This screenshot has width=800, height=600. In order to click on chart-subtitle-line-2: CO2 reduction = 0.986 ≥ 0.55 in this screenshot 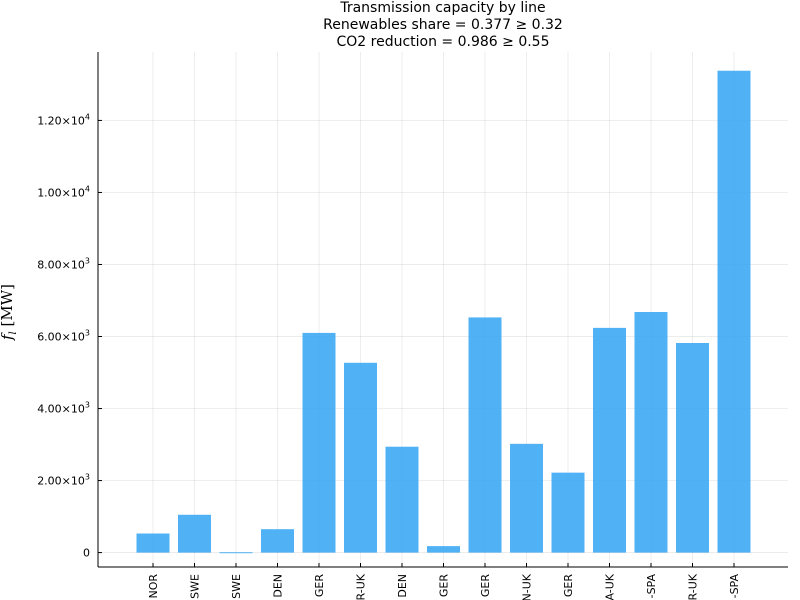, I will do `click(442, 42)`.